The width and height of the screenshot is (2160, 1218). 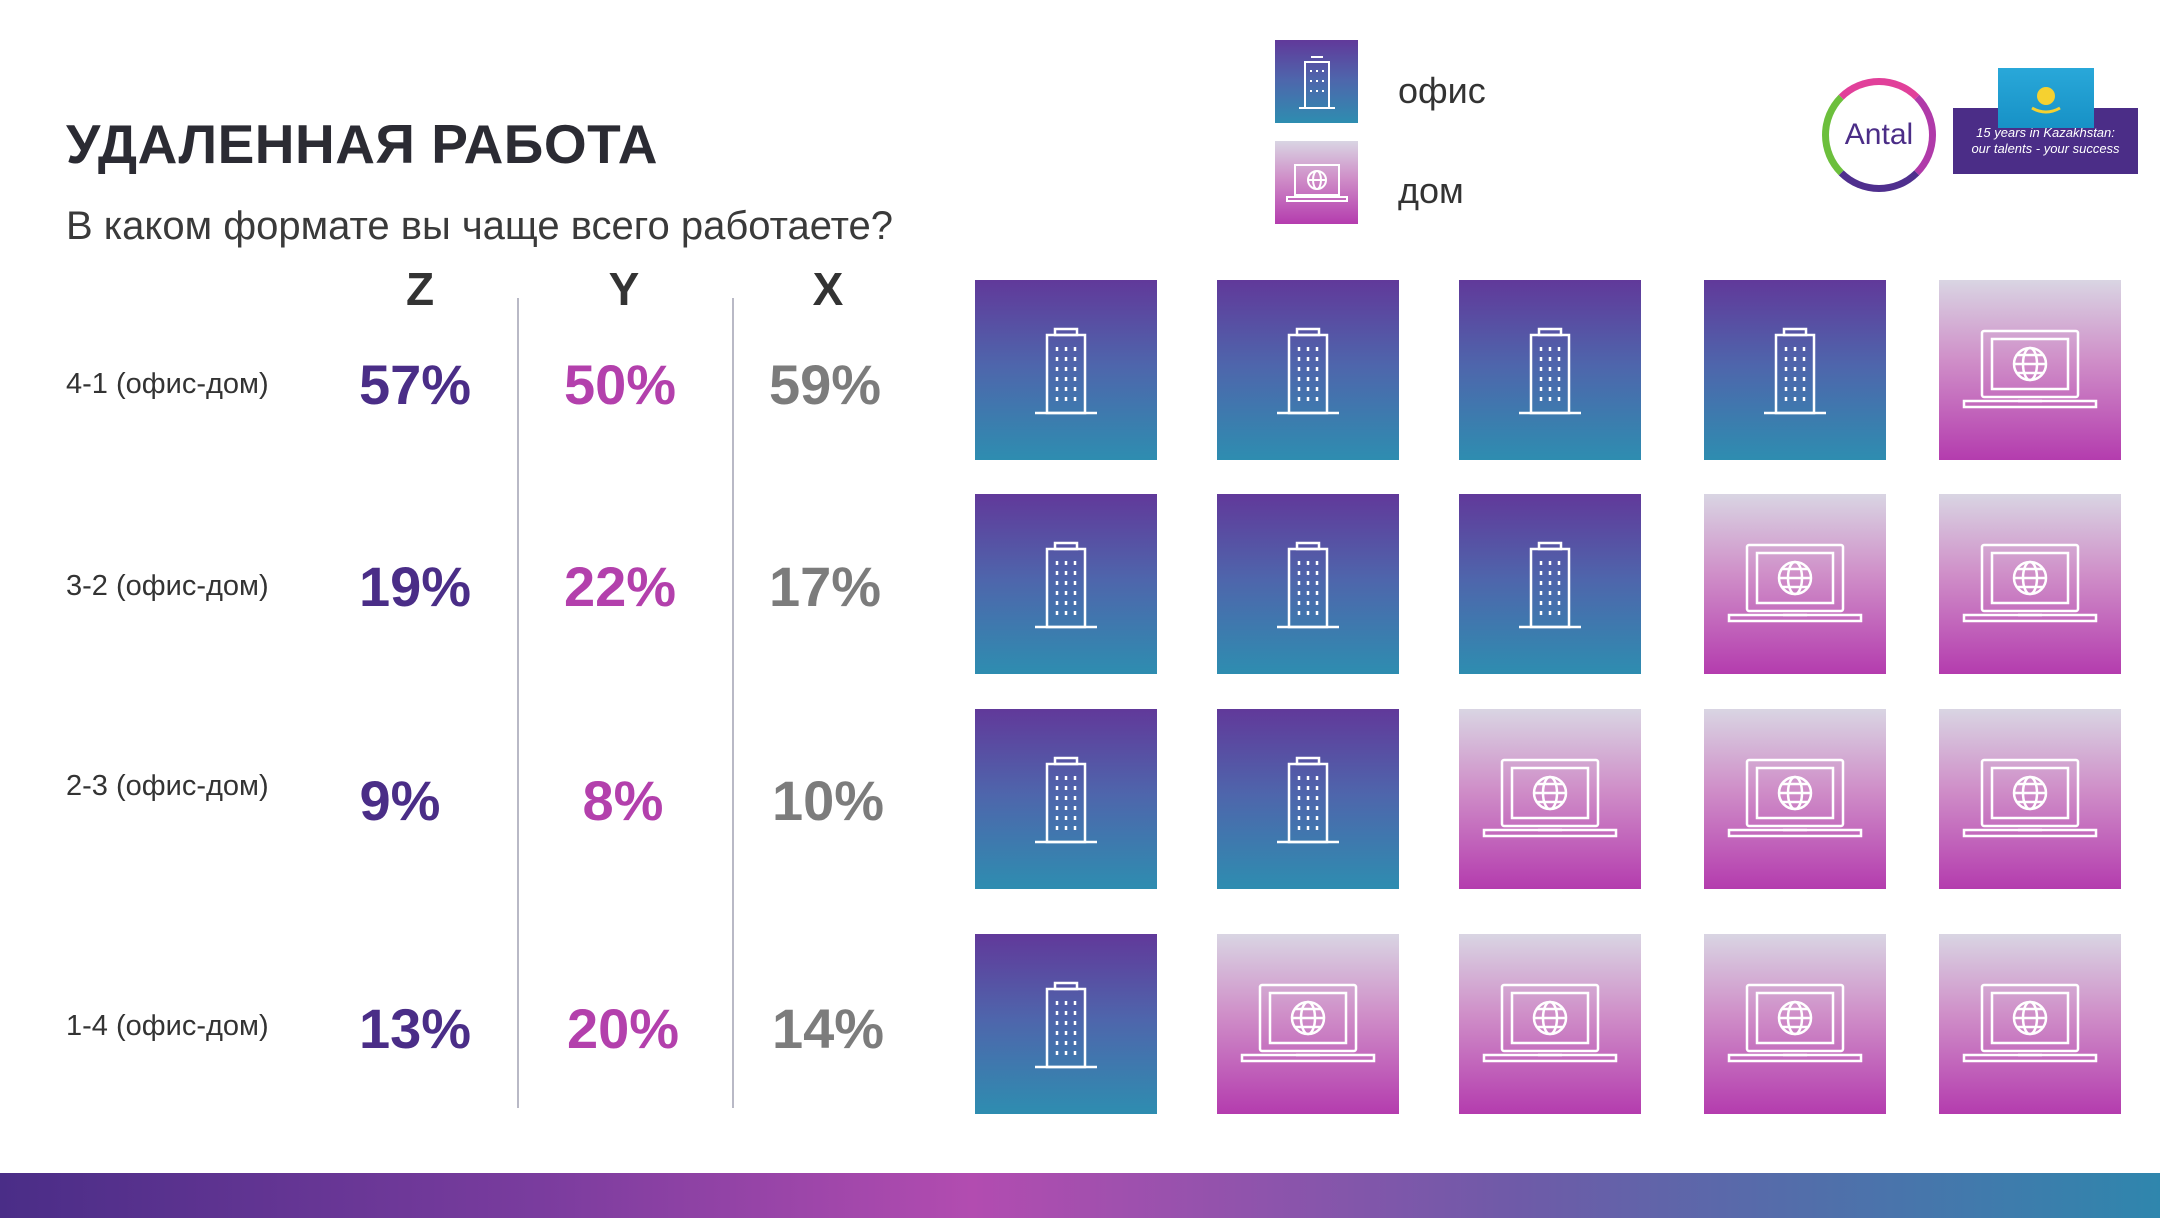 What do you see at coordinates (167, 586) in the screenshot?
I see `row-label-3-2: 3-2 (офис-дом)` at bounding box center [167, 586].